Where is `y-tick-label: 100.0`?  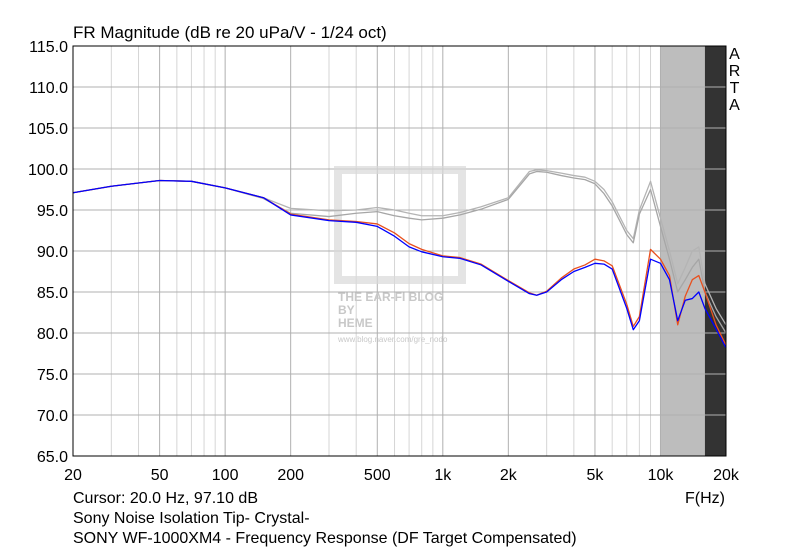 y-tick-label: 100.0 is located at coordinates (48, 170).